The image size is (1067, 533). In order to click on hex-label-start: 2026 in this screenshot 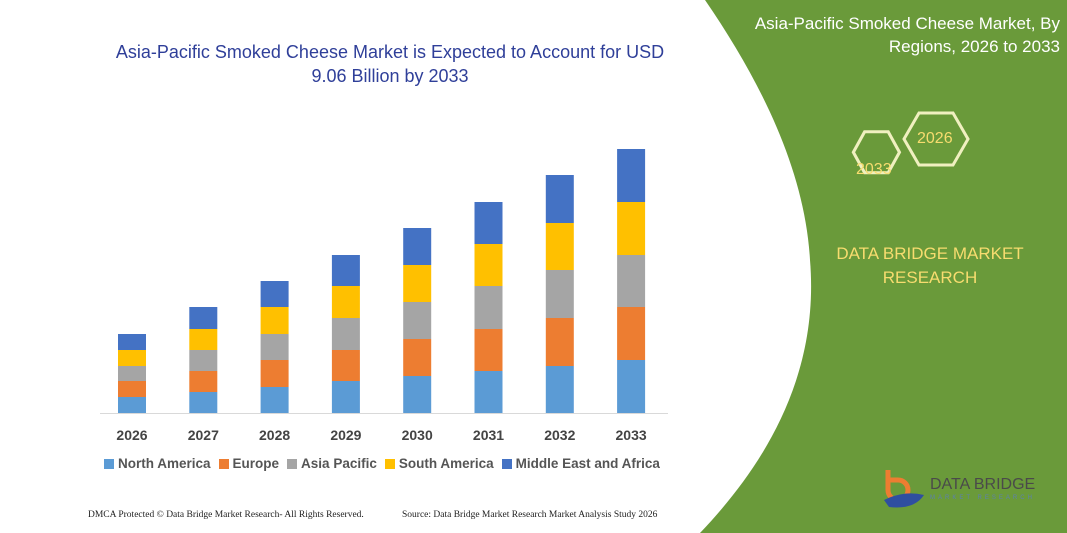, I will do `click(935, 138)`.